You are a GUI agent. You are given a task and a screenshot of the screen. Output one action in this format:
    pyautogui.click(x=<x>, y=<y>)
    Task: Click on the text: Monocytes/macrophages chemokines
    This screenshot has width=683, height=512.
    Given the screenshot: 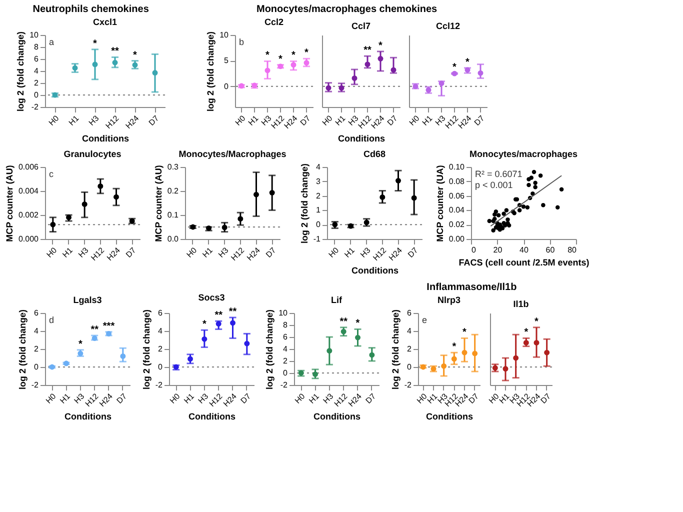 What is the action you would take?
    pyautogui.click(x=347, y=9)
    